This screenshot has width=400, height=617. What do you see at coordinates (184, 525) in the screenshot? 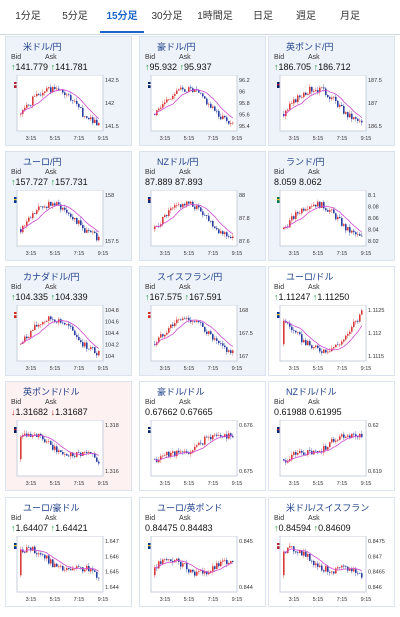
I see `currency-pair-title: ユーロ/英ポンド` at bounding box center [184, 525].